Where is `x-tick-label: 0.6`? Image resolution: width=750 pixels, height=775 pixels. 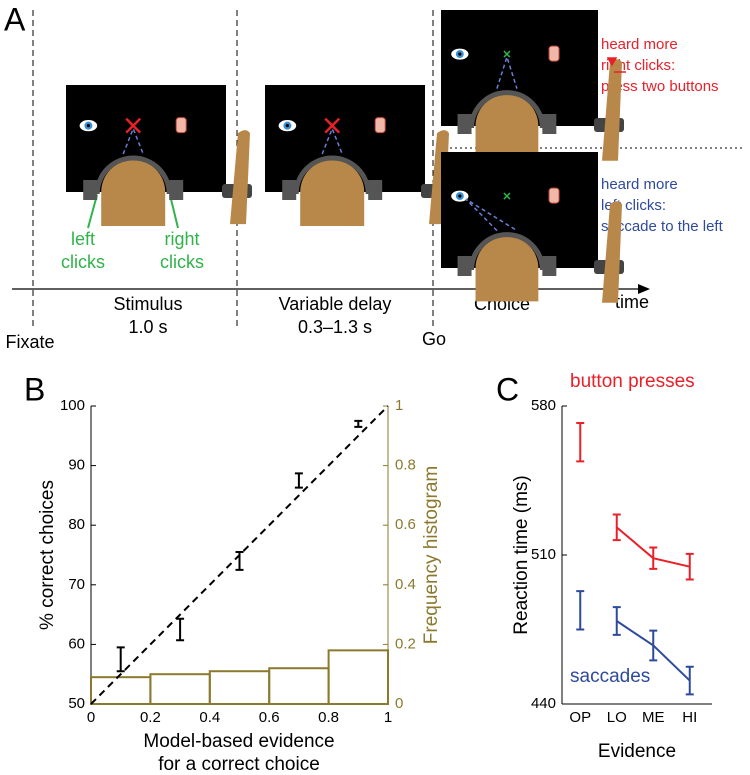 x-tick-label: 0.6 is located at coordinates (269, 717).